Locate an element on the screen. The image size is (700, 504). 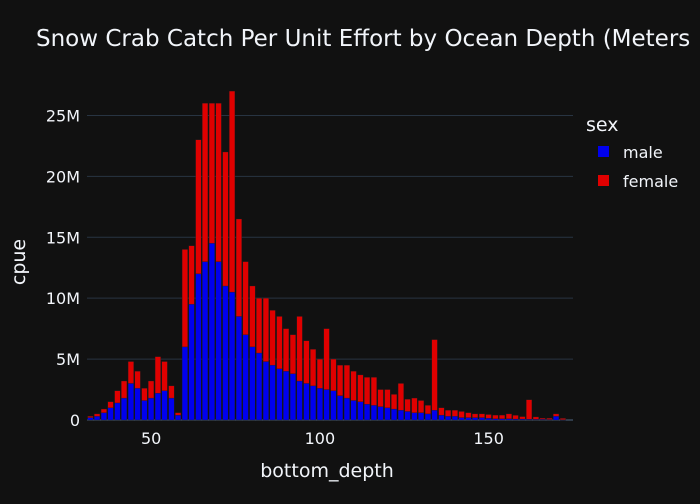
y-tick-label: 15M is located at coordinates (63, 237).